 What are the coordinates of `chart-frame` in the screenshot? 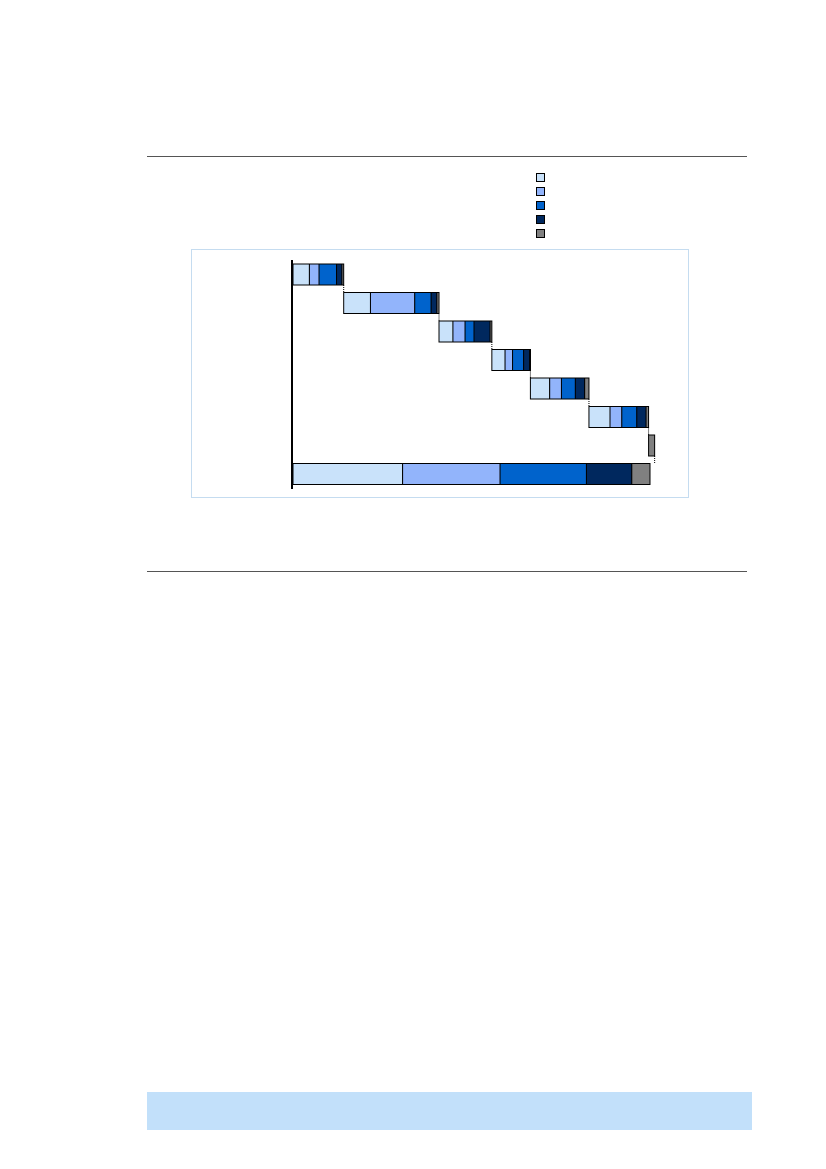 It's located at (440, 373).